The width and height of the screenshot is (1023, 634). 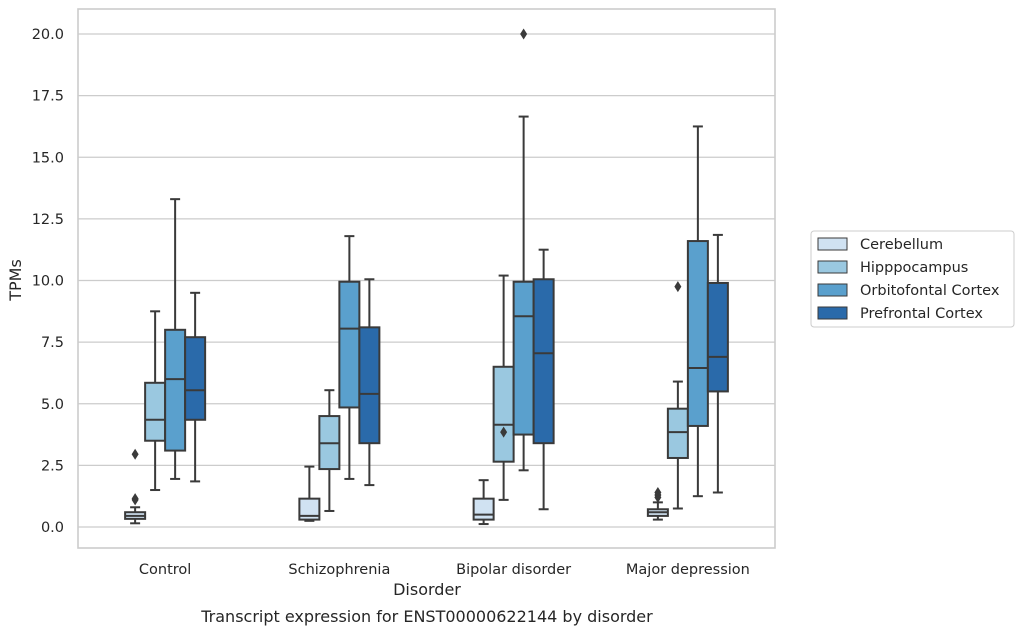 I want to click on y-axis-label: TPMs, so click(x=15, y=280).